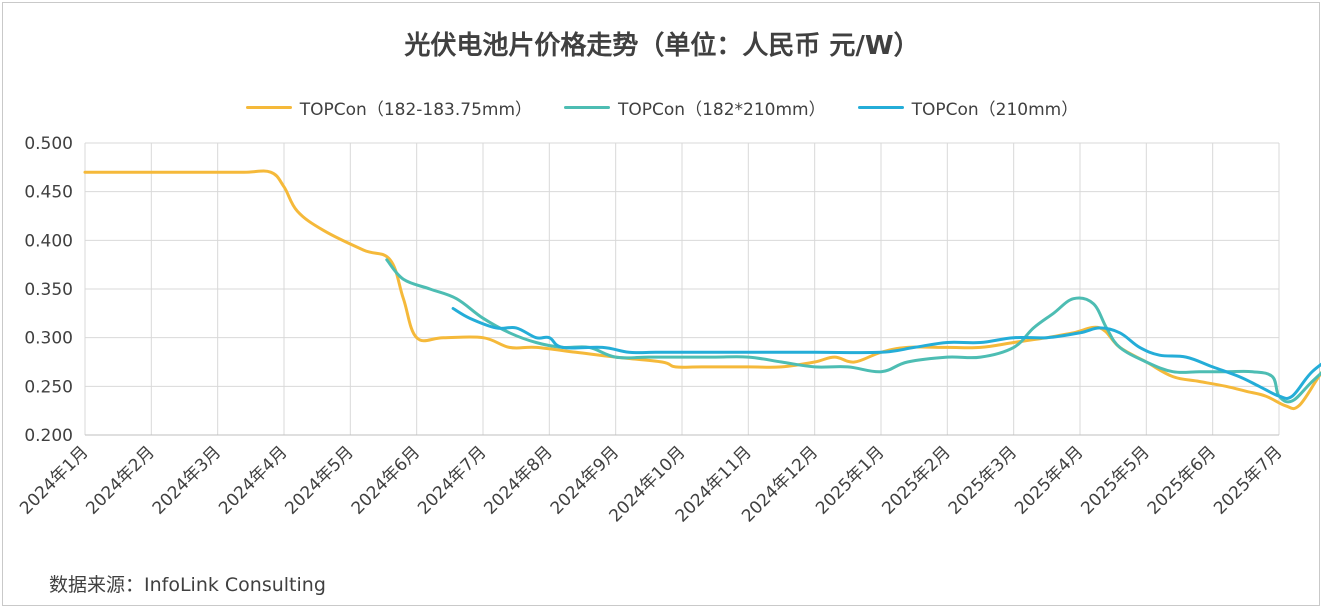 This screenshot has height=608, width=1322. I want to click on x-tick-label-12: 2025年1月, so click(850, 480).